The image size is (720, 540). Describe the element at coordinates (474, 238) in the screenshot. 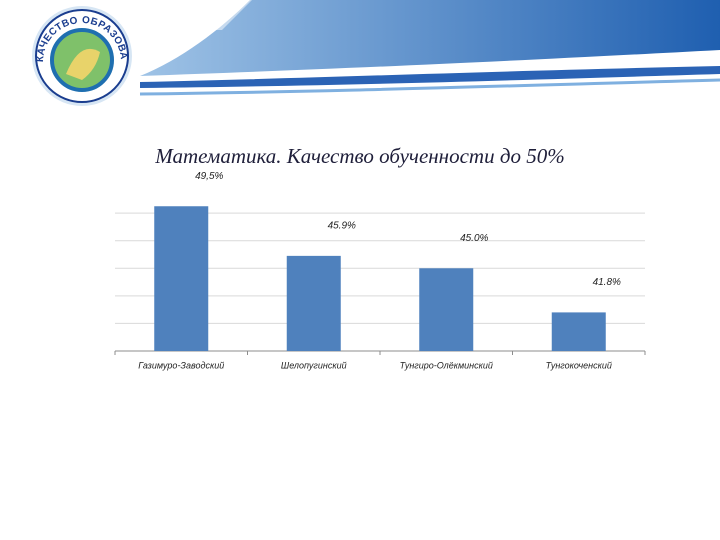

I see `value-label: 45.0%` at that location.